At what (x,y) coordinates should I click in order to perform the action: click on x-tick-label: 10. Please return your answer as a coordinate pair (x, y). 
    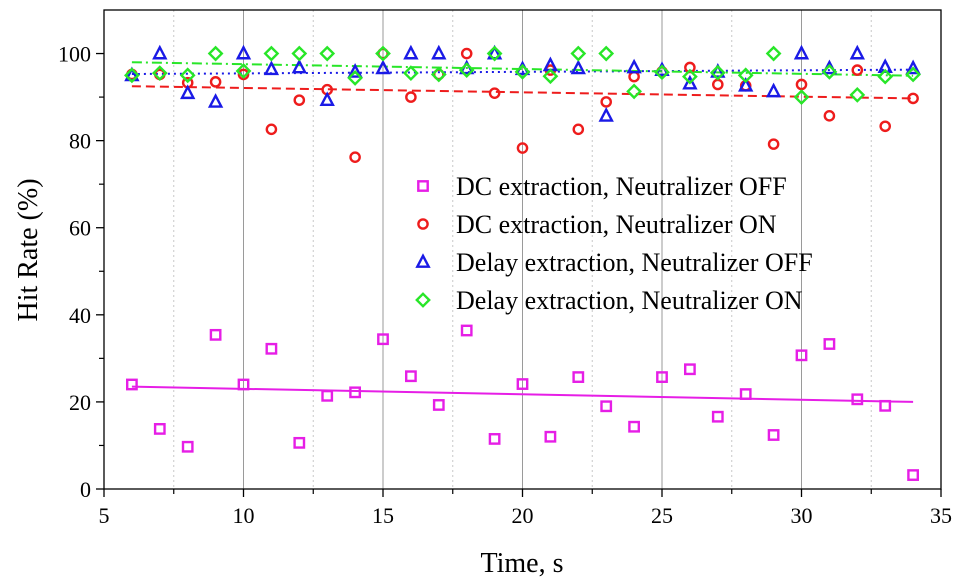
    Looking at the image, I should click on (244, 515).